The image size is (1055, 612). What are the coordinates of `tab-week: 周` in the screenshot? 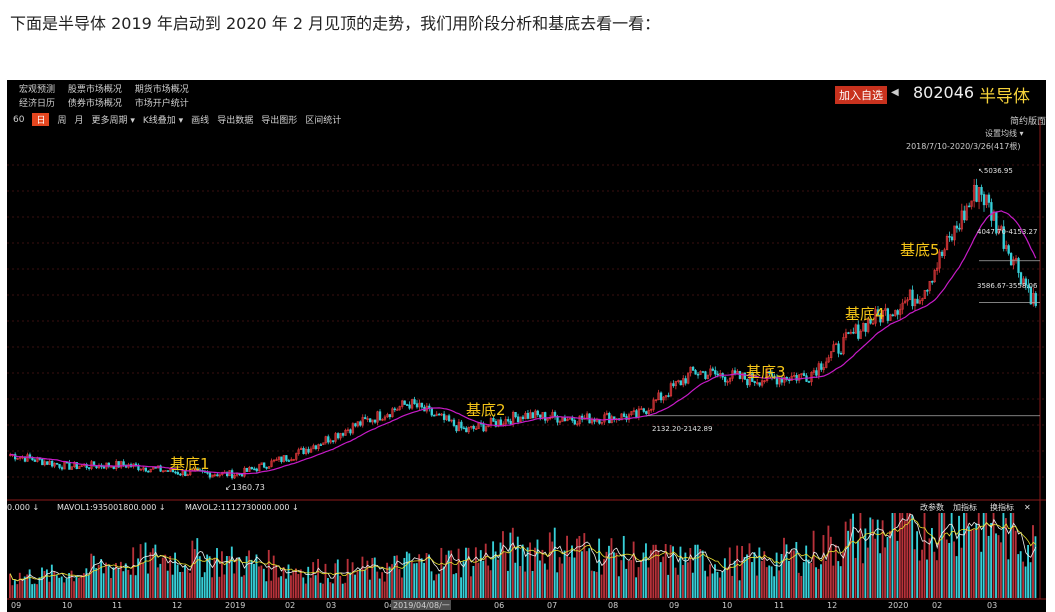 It's located at (62, 121).